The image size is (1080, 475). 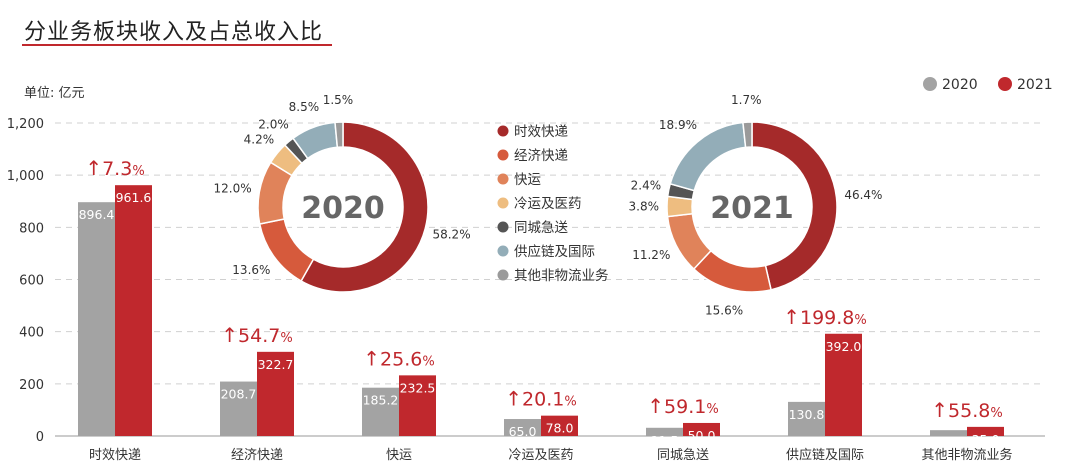 What do you see at coordinates (343, 208) in the screenshot?
I see `donut-center-label: 2020` at bounding box center [343, 208].